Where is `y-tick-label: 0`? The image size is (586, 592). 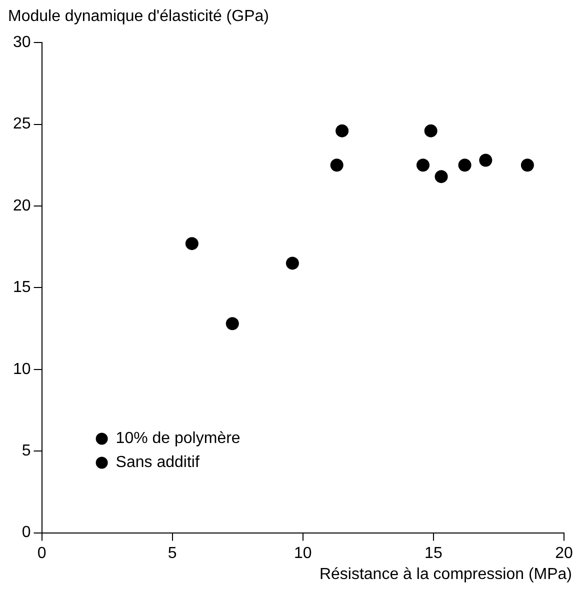
y-tick-label: 0 is located at coordinates (26, 533).